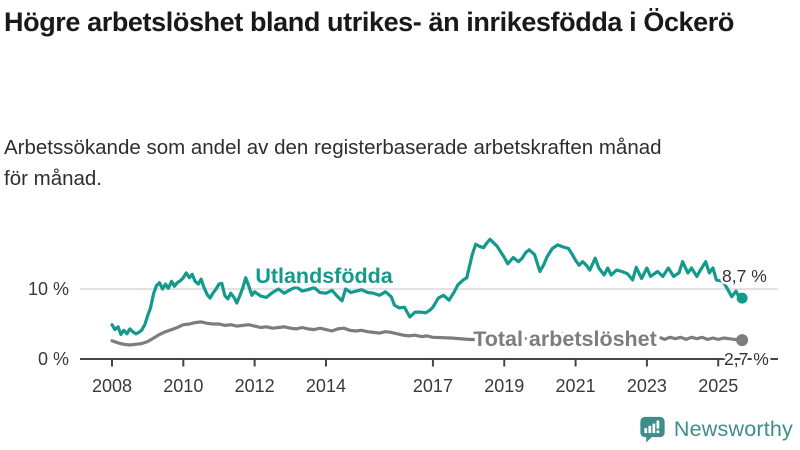 The height and width of the screenshot is (450, 800). I want to click on x-tick-label: 2017, so click(433, 386).